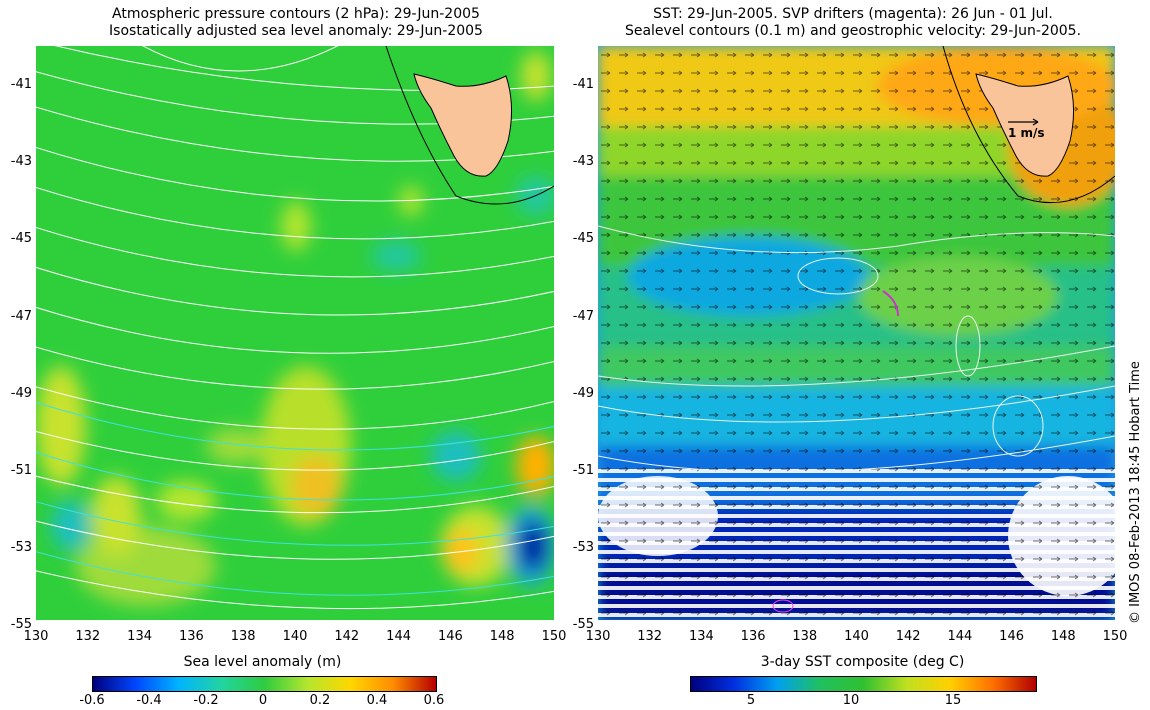  What do you see at coordinates (583, 84) in the screenshot?
I see `lat-tick-label-right: -41` at bounding box center [583, 84].